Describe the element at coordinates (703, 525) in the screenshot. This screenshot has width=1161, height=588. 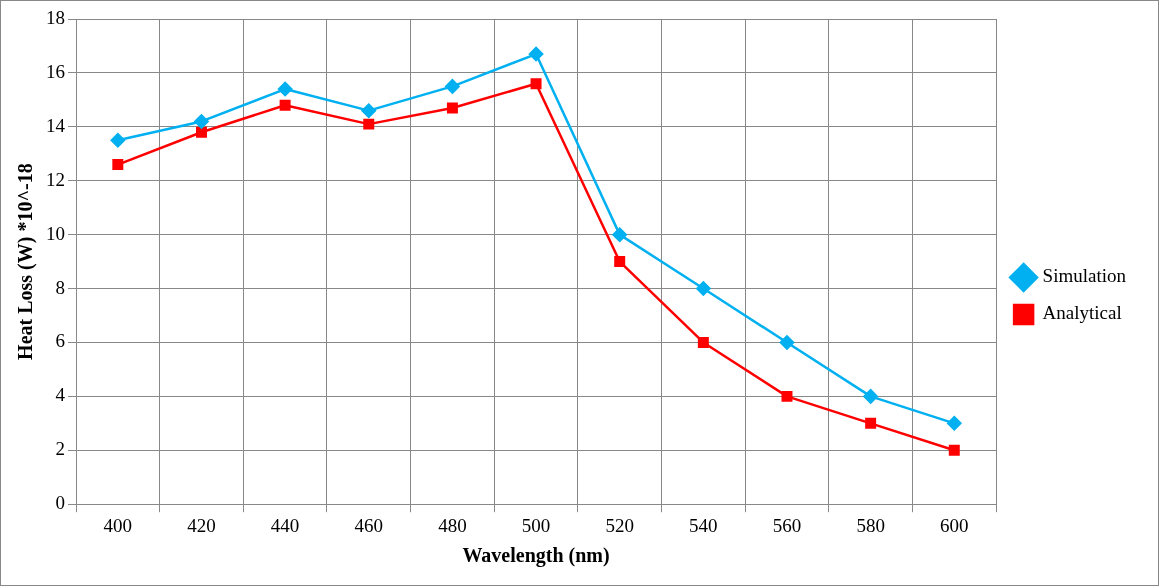
I see `x-tick-label: 540` at that location.